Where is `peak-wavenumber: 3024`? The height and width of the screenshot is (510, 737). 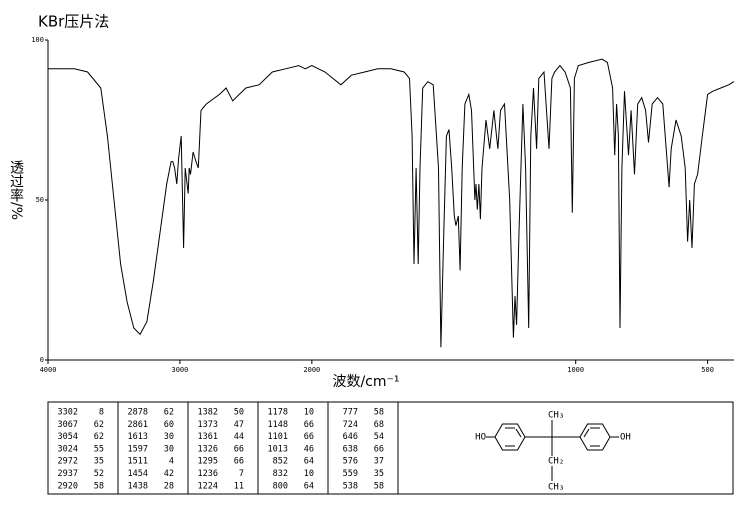
peak-wavenumber: 3024 is located at coordinates (68, 449).